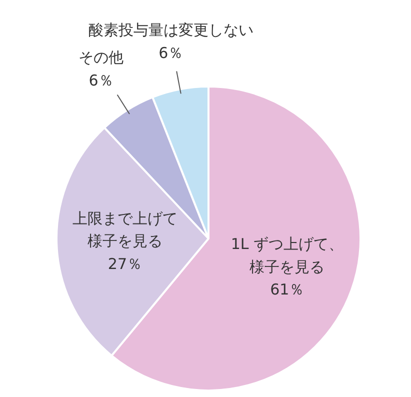 This screenshot has width=411, height=397. Describe the element at coordinates (125, 263) in the screenshot. I see `data-label: 27％` at that location.